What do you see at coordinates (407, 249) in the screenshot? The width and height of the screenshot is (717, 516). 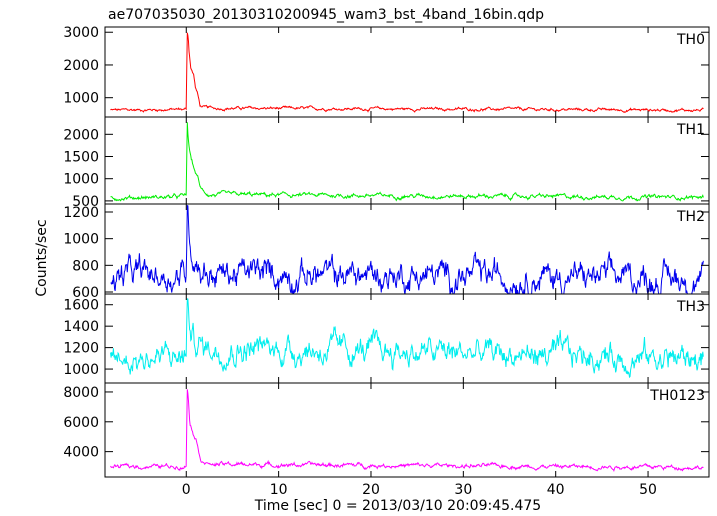 I see `series-line-th2` at bounding box center [407, 249].